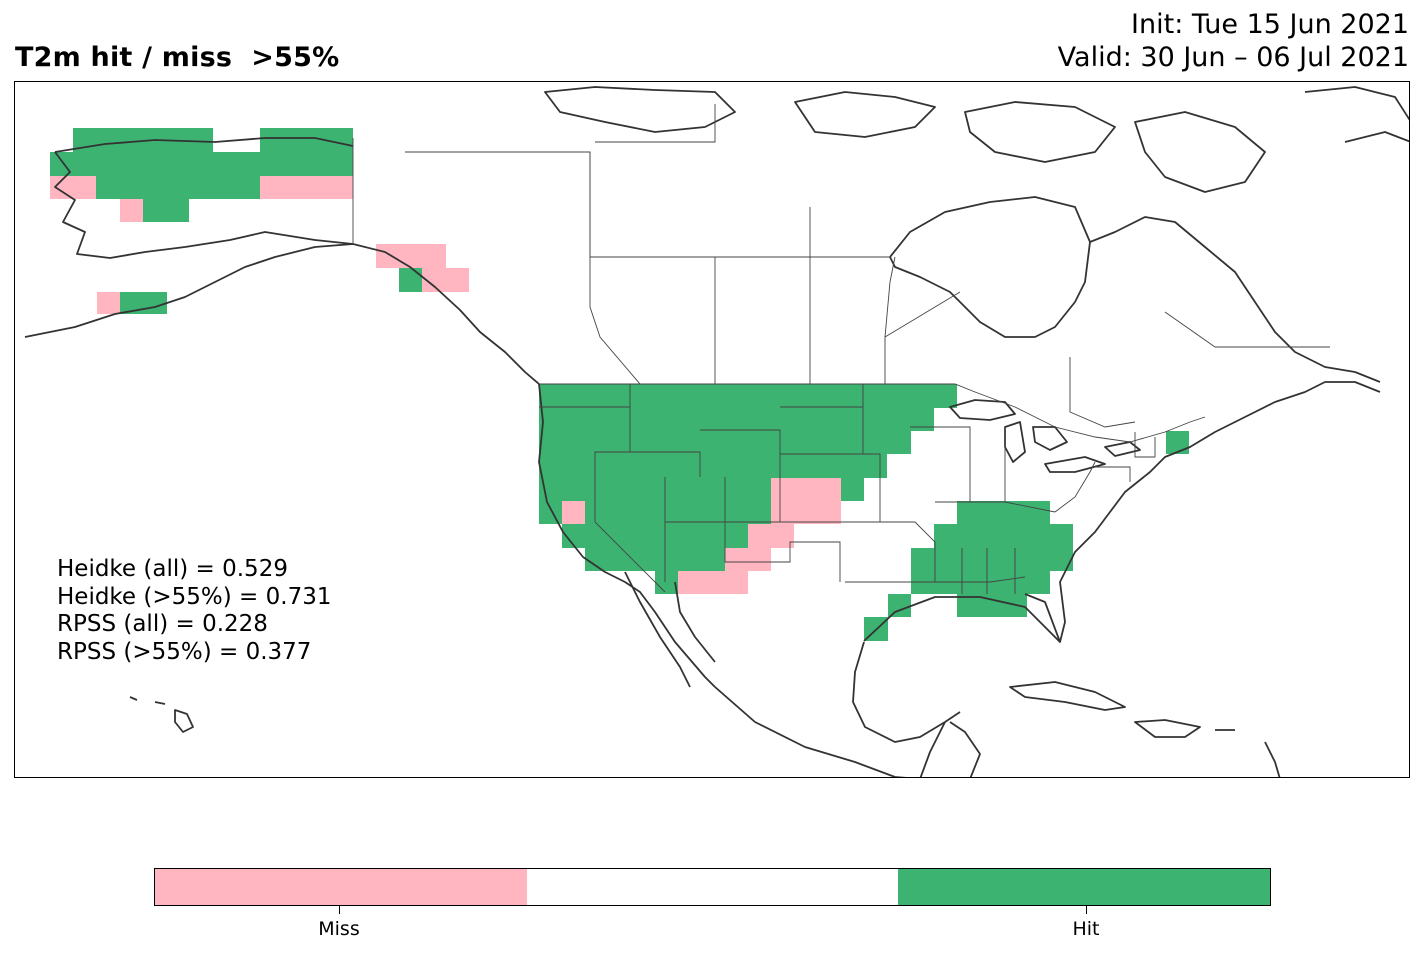 This screenshot has height=956, width=1425. What do you see at coordinates (339, 910) in the screenshot?
I see `colorbar-tick-miss` at bounding box center [339, 910].